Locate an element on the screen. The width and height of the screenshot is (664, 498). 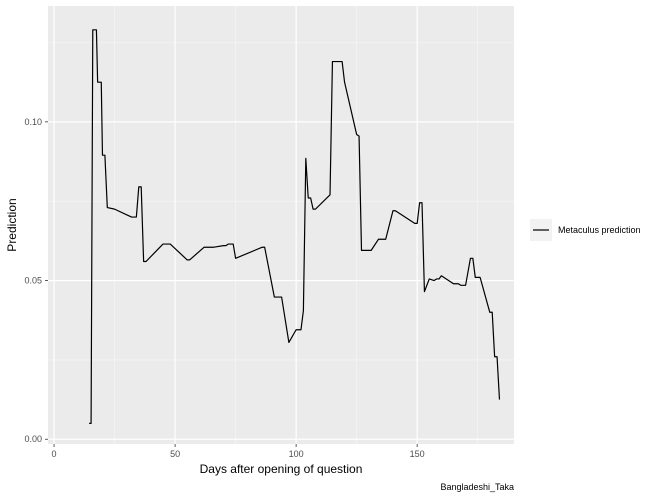
y-tick-label: 0.05 is located at coordinates (33, 281).